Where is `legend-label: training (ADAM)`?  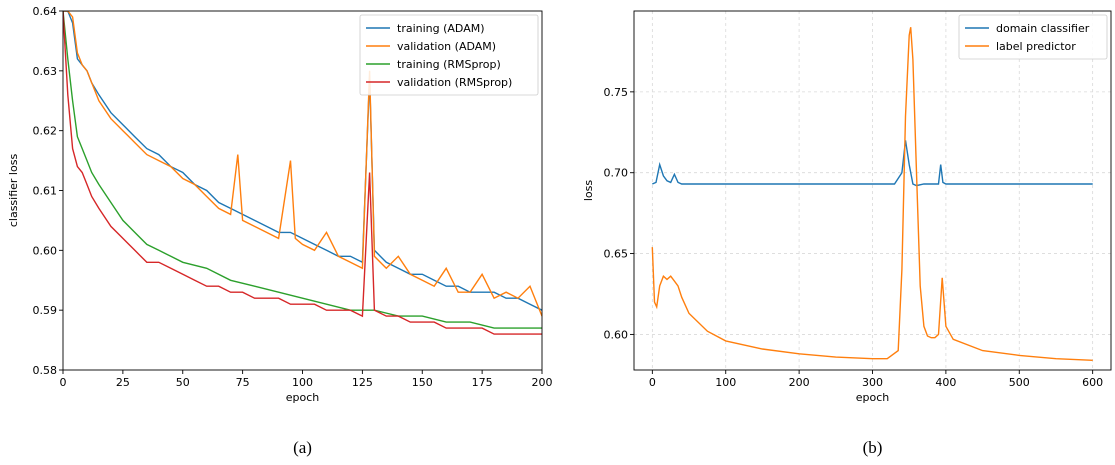 legend-label: training (ADAM) is located at coordinates (441, 28).